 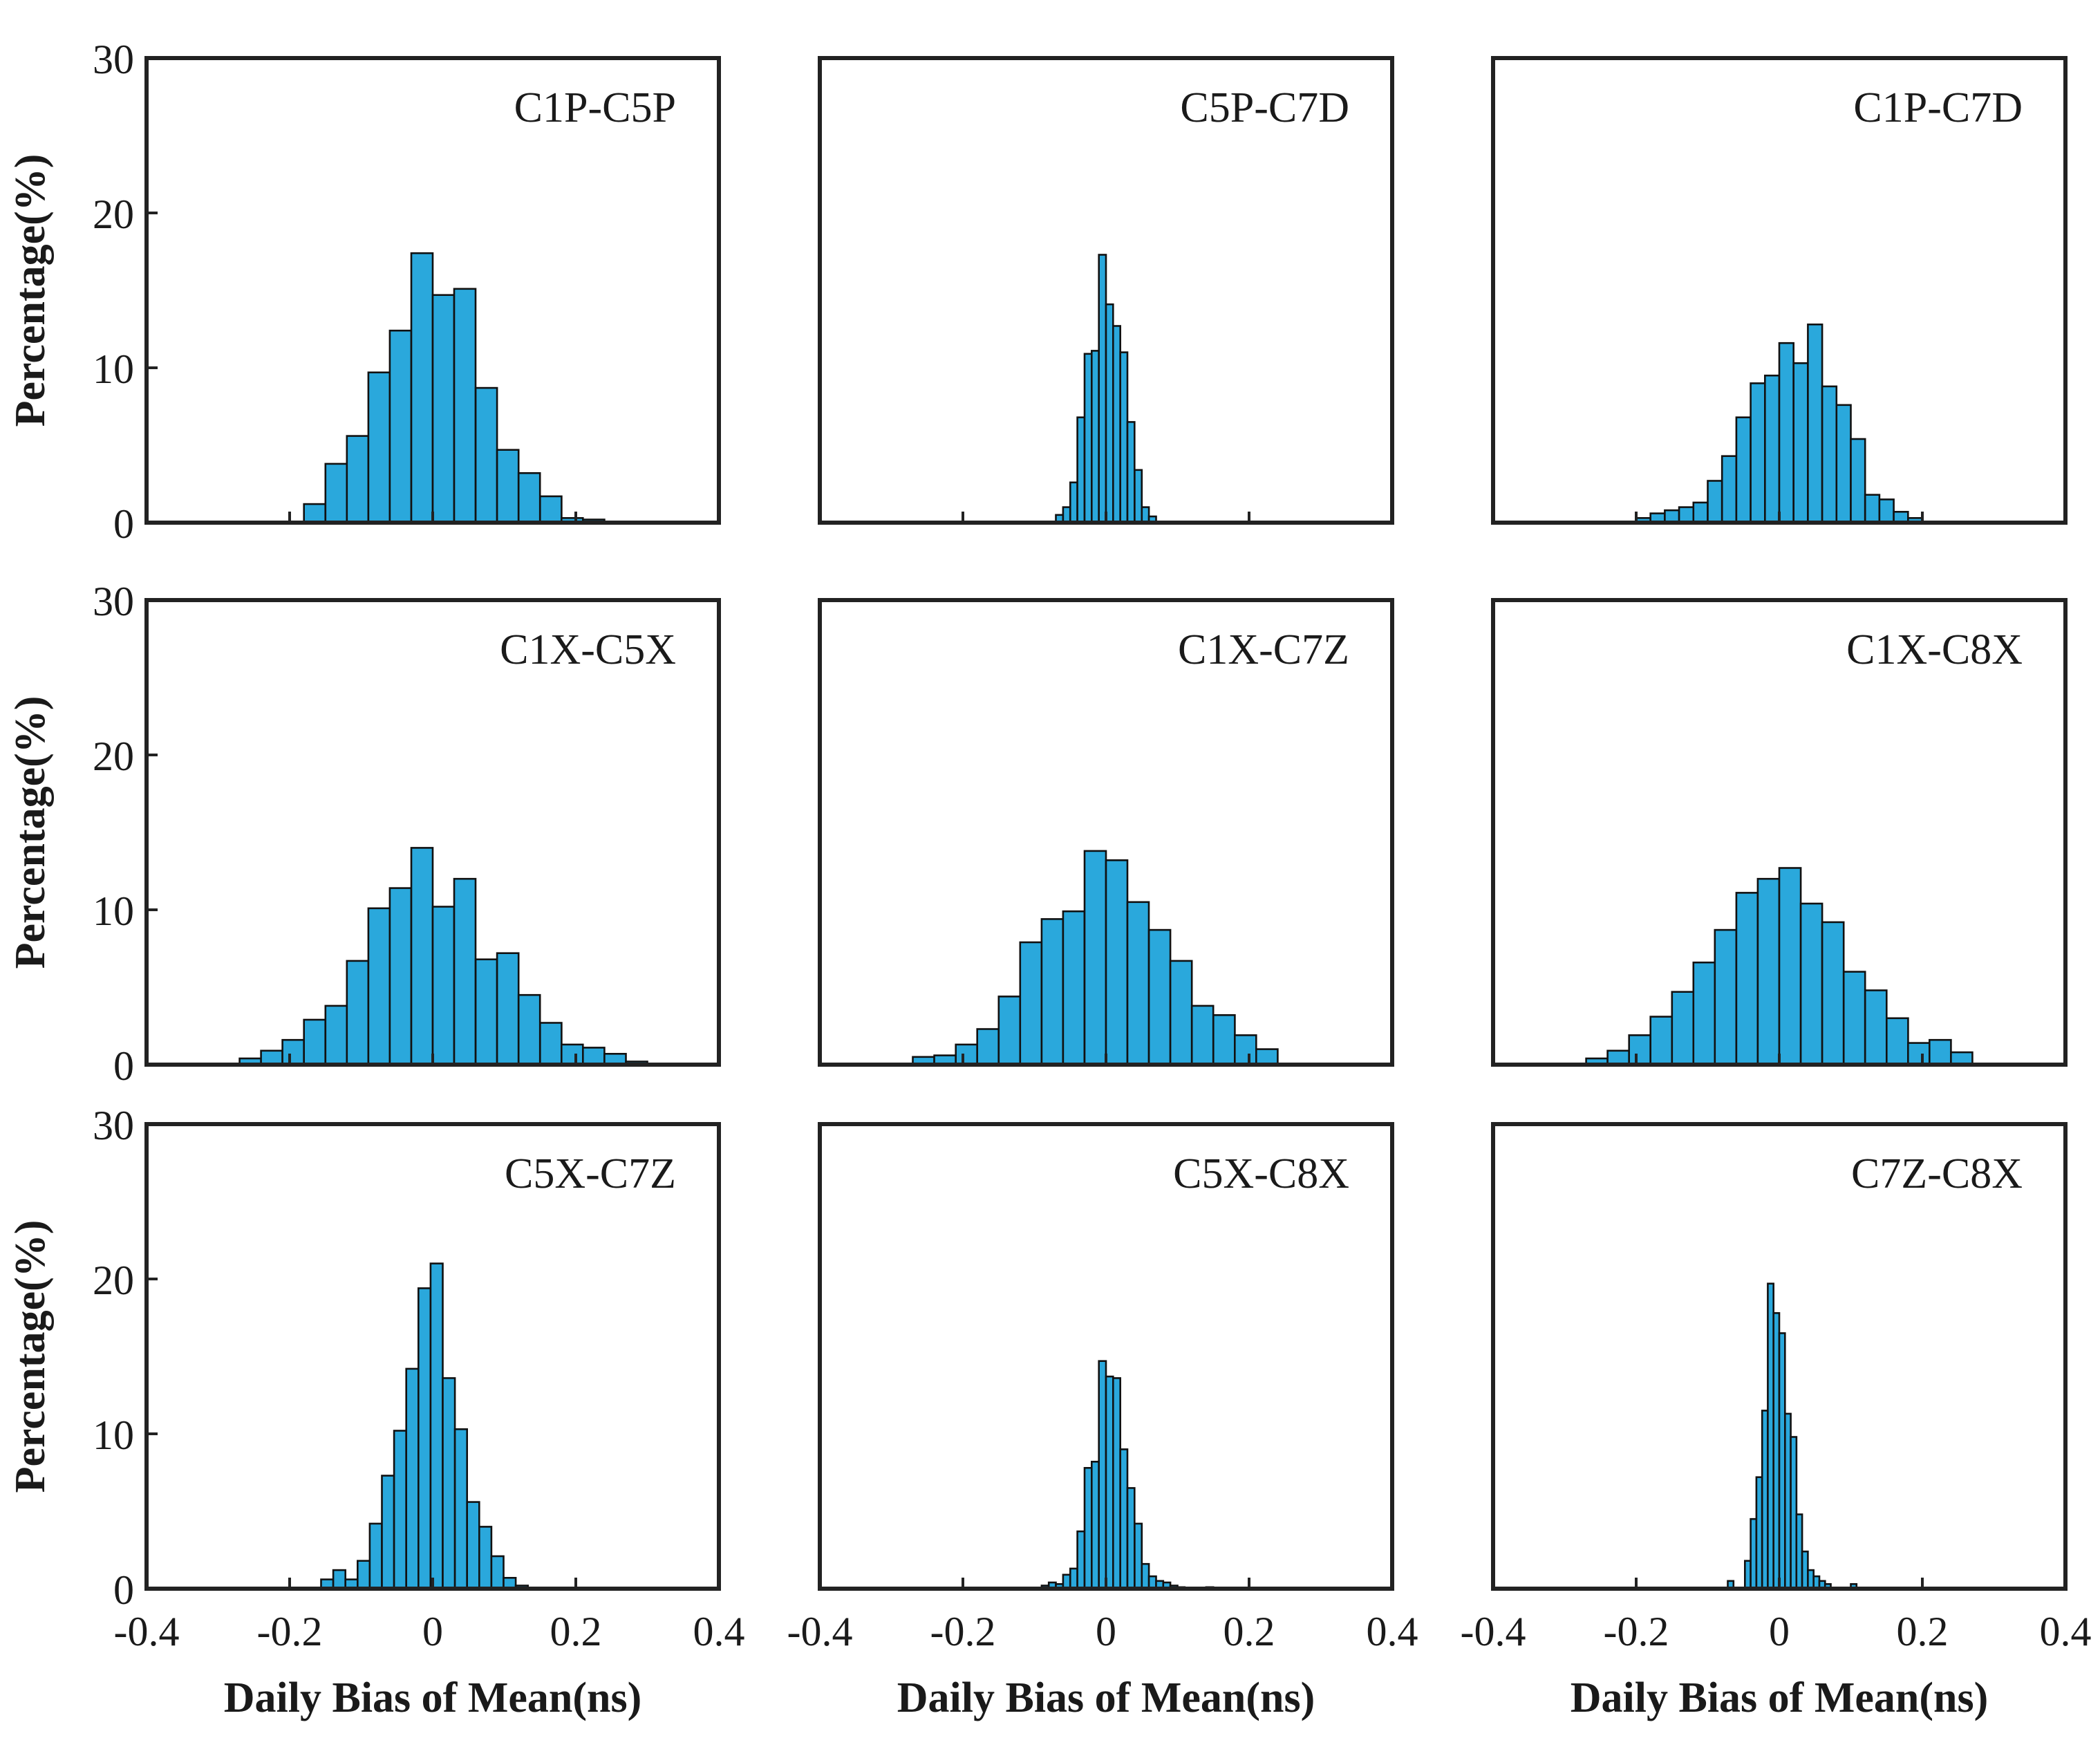 What do you see at coordinates (591, 1174) in the screenshot?
I see `panel-title: C5X-C7Z` at bounding box center [591, 1174].